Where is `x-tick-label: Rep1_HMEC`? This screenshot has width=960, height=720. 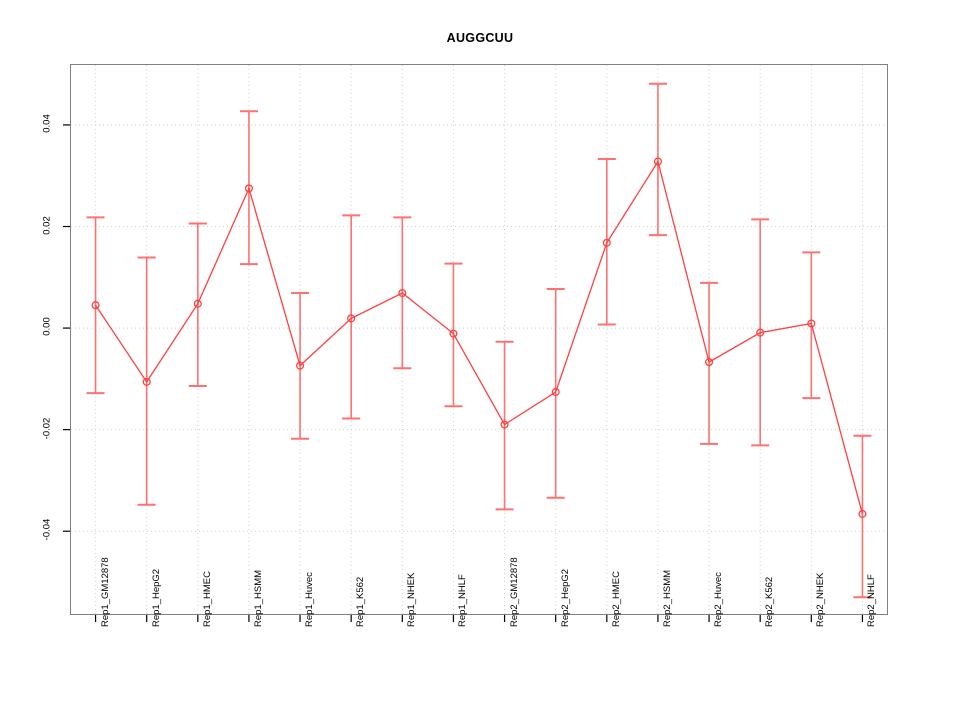 x-tick-label: Rep1_HMEC is located at coordinates (207, 599).